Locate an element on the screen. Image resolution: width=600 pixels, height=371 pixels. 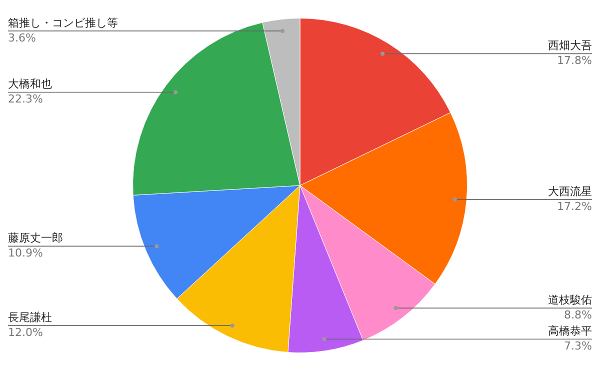
slice-label: 長尾謙杜 is located at coordinates (30, 317).